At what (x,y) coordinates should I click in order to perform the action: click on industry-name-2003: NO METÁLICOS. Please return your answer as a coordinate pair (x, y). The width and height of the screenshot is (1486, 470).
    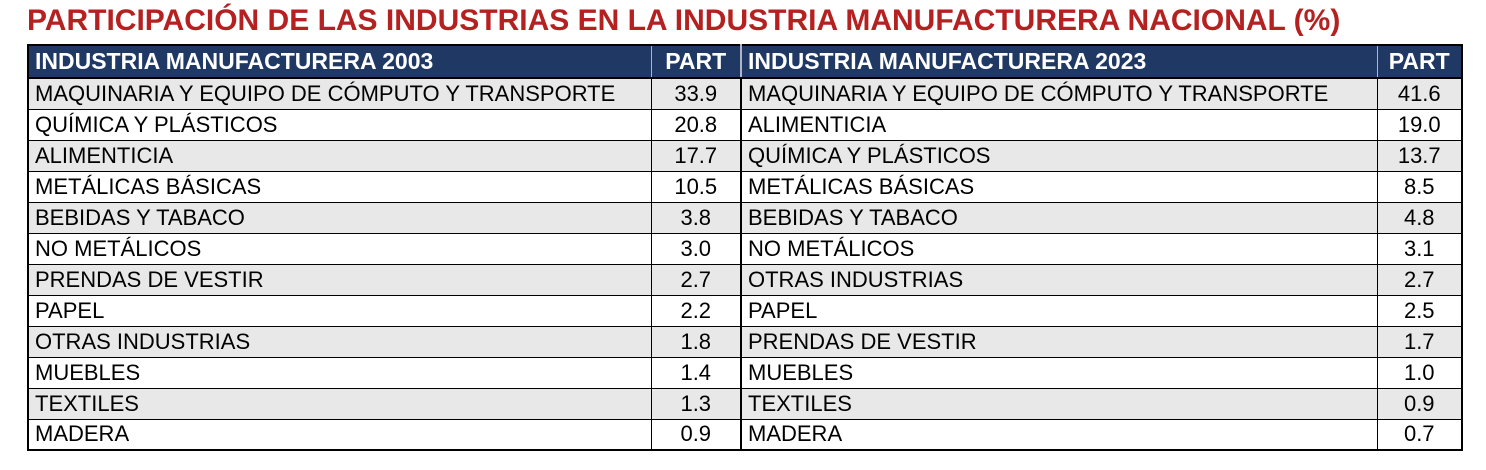
    Looking at the image, I should click on (339, 248).